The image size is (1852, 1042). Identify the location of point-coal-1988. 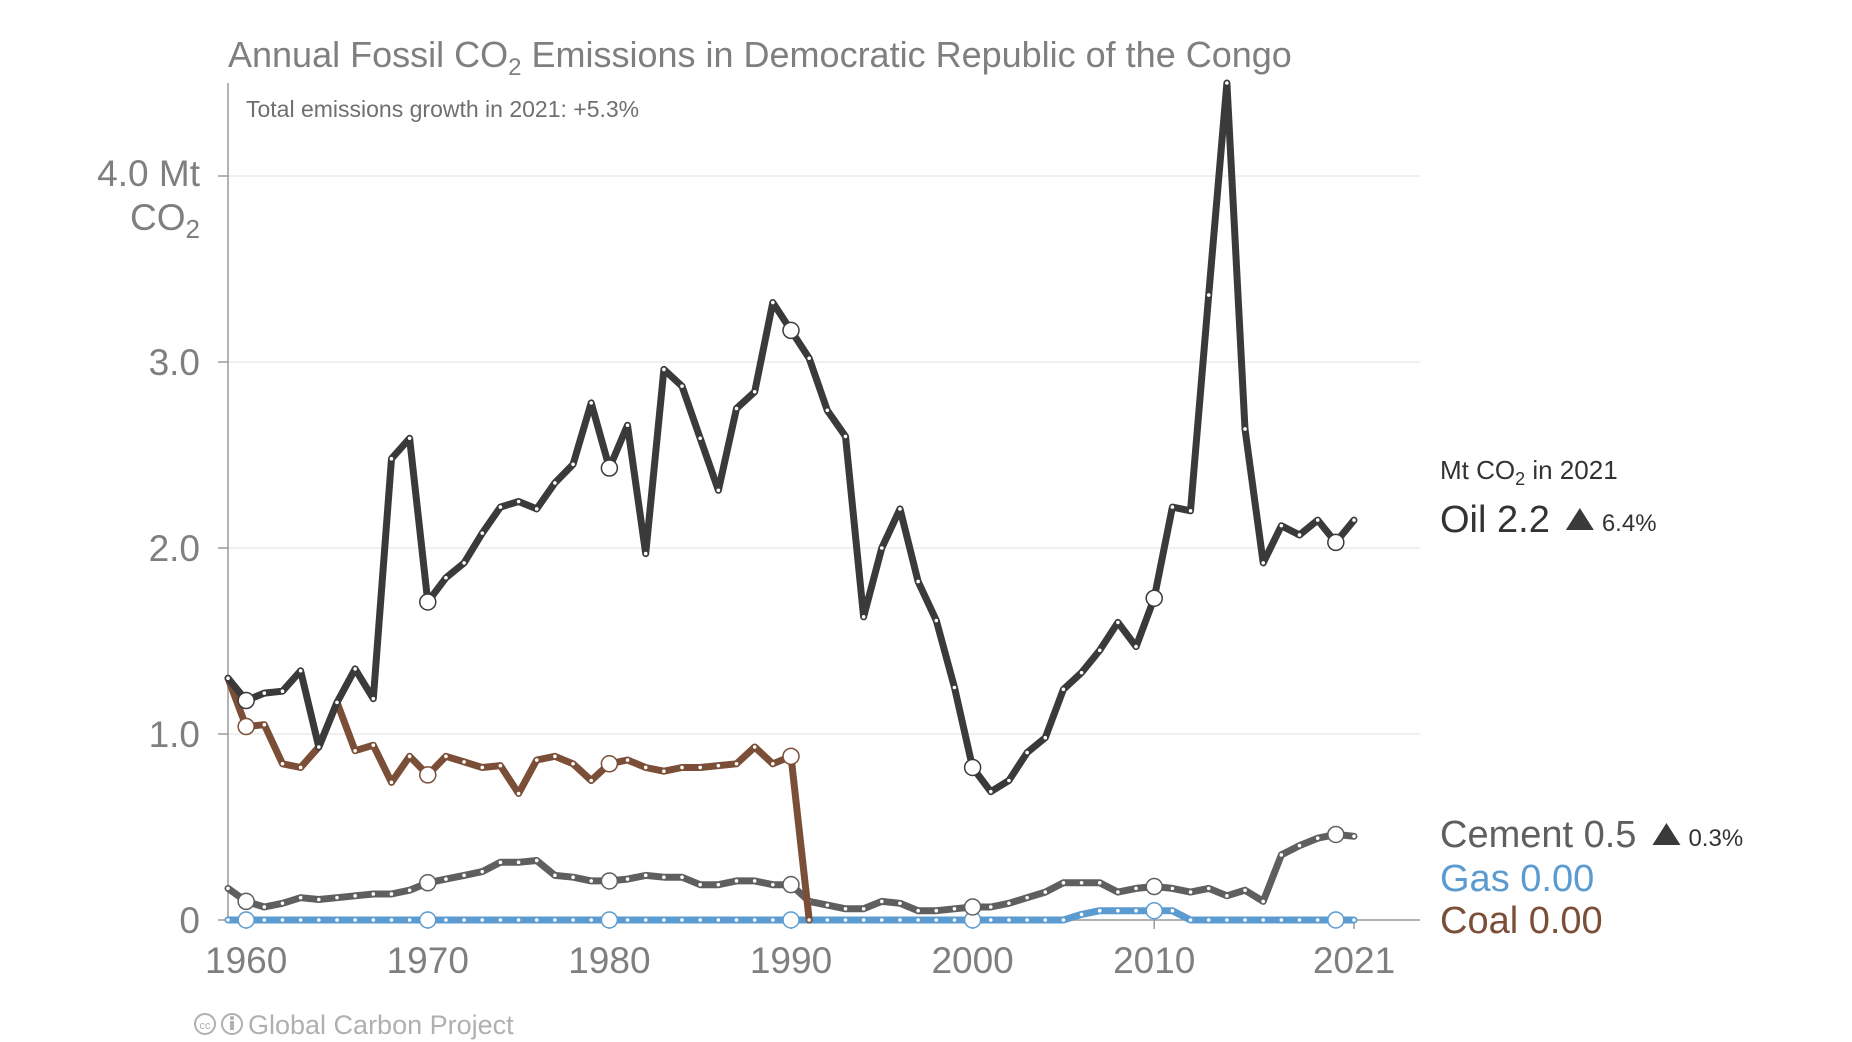
(754, 747).